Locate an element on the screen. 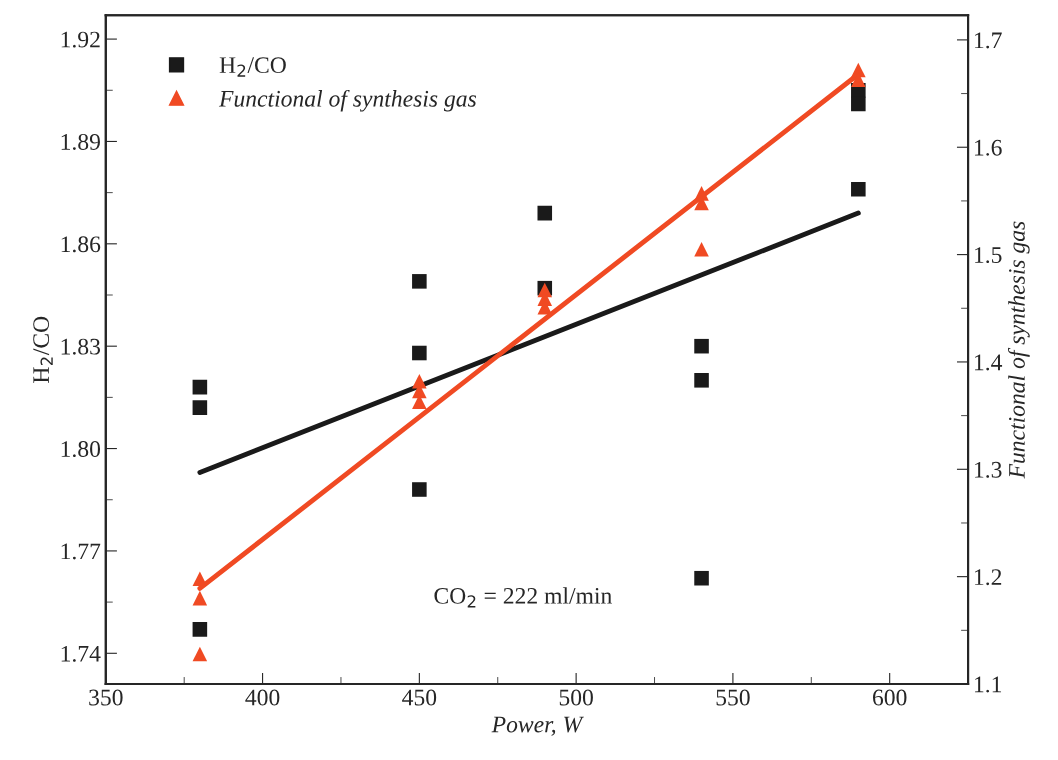 Image resolution: width=1058 pixels, height=760 pixels. y2-tick-label: 1.5 is located at coordinates (988, 255).